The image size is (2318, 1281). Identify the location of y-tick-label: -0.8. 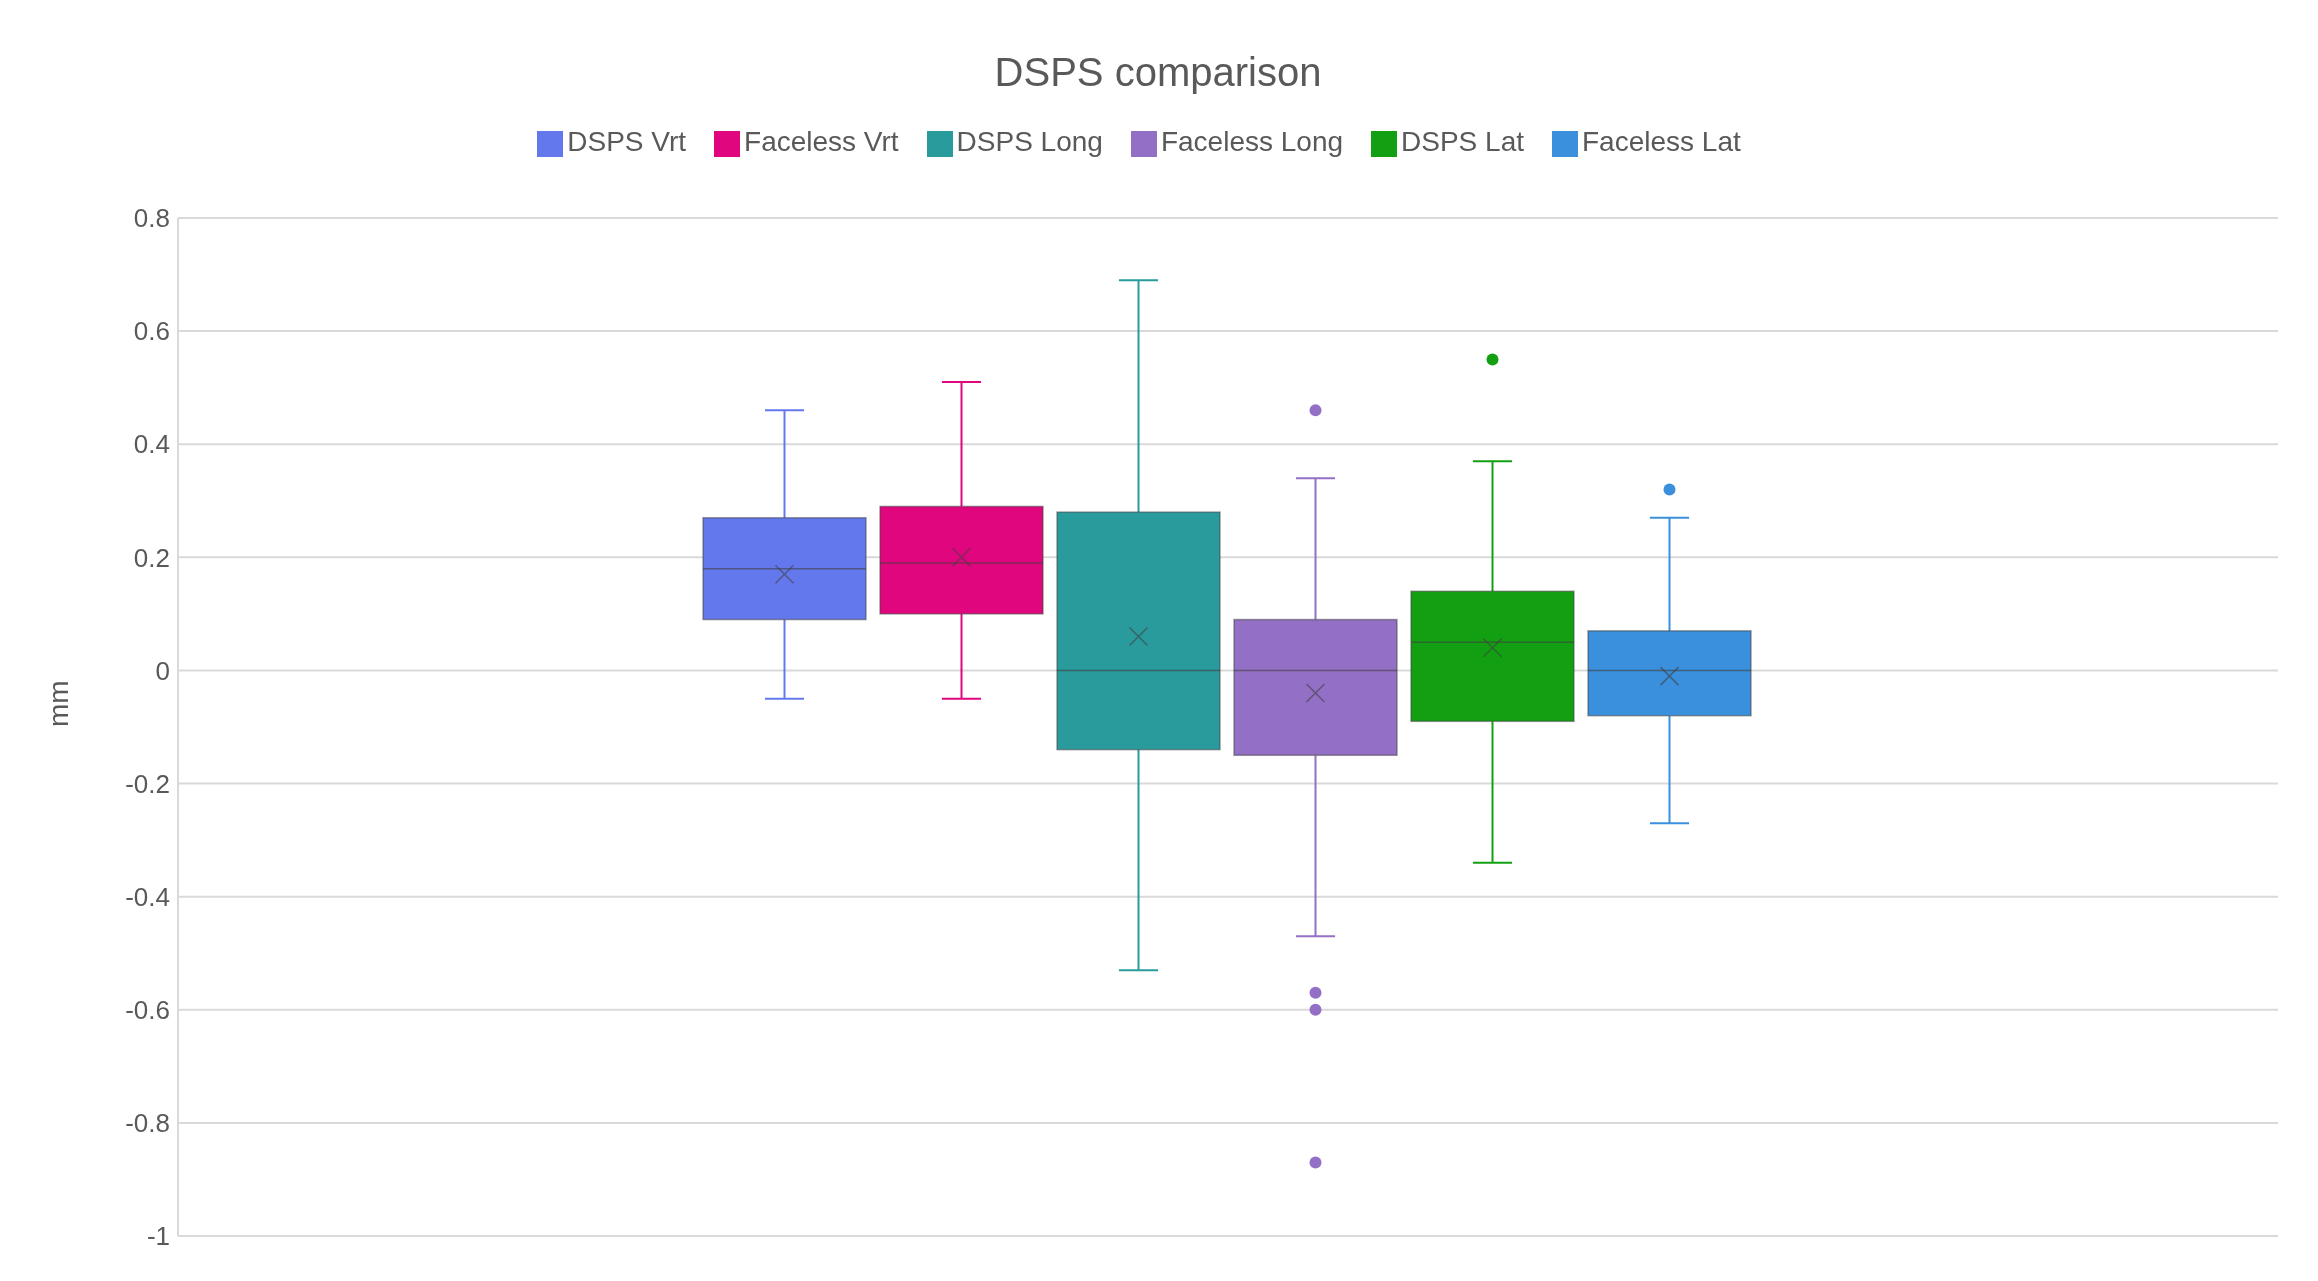
(147, 1123).